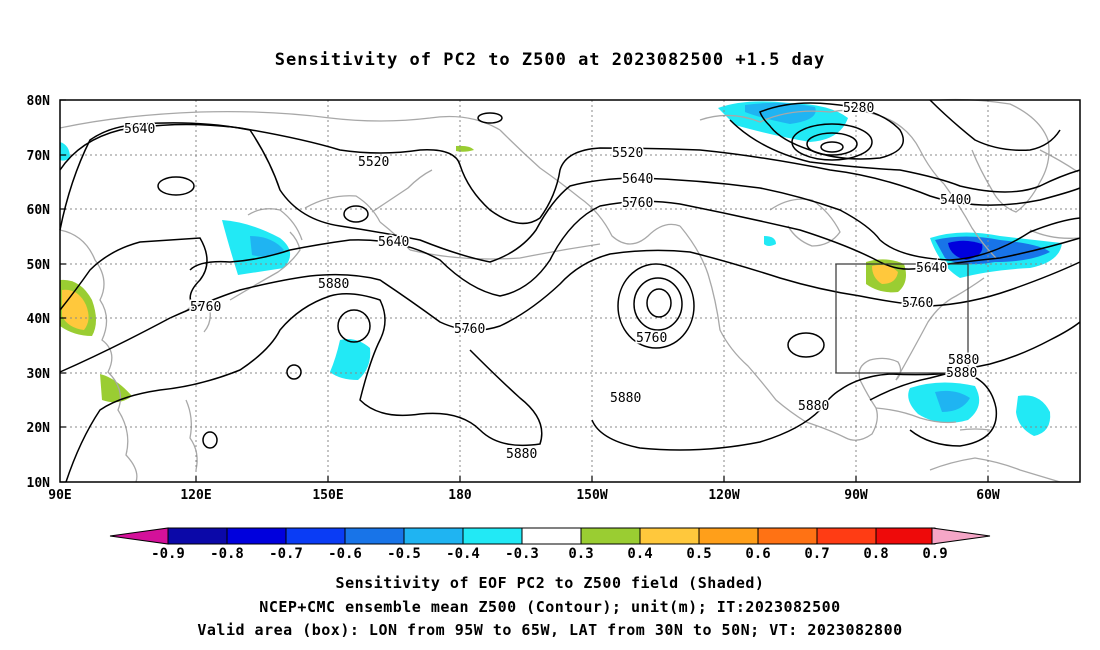  I want to click on colorbar-label: 0.9, so click(934, 554).